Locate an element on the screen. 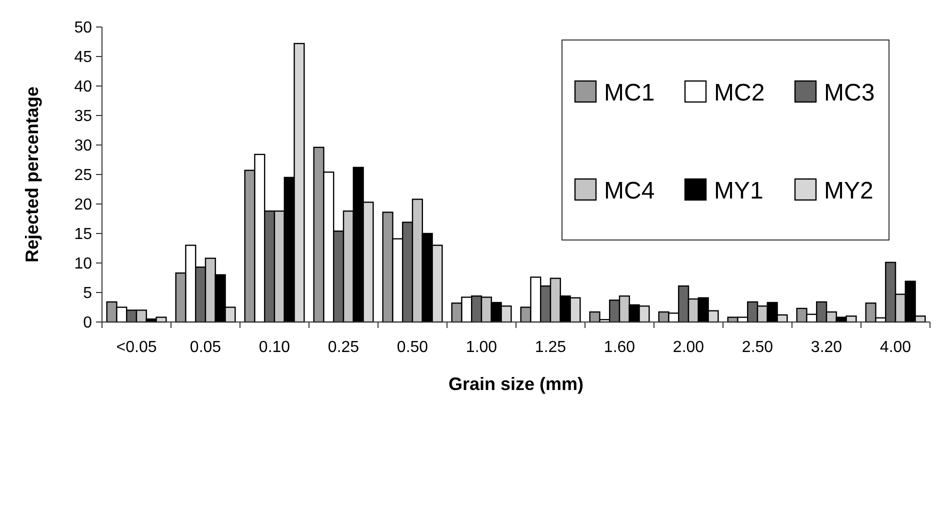 This screenshot has width=945, height=524. x-tick-label: 1.25 is located at coordinates (550, 347).